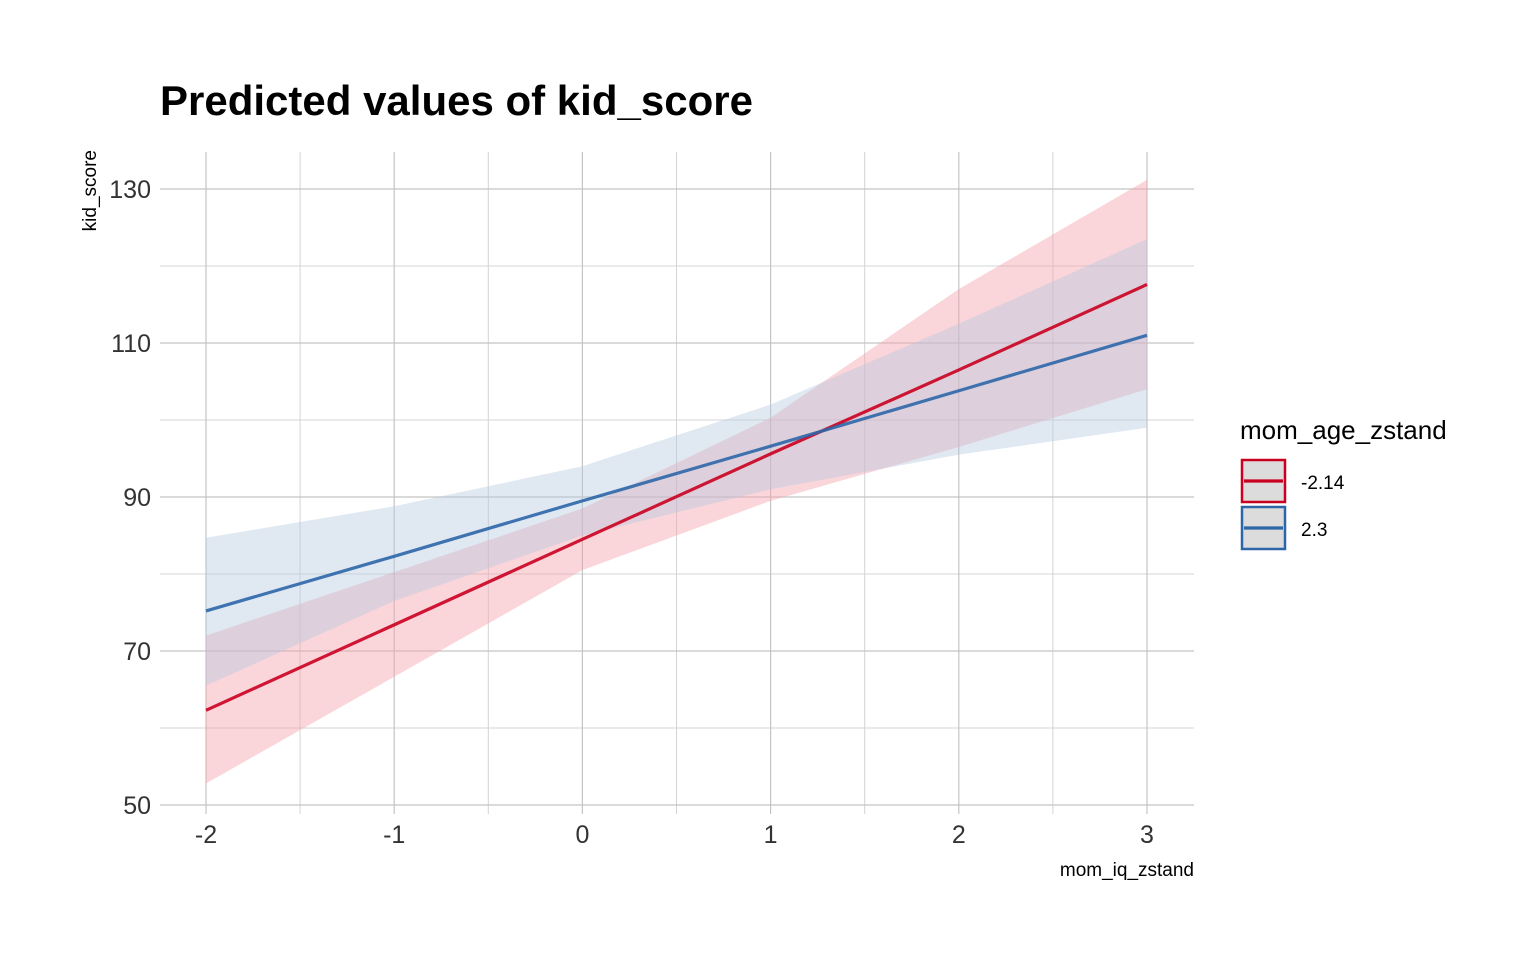 The image size is (1536, 965). I want to click on x-tick-label: 2, so click(959, 835).